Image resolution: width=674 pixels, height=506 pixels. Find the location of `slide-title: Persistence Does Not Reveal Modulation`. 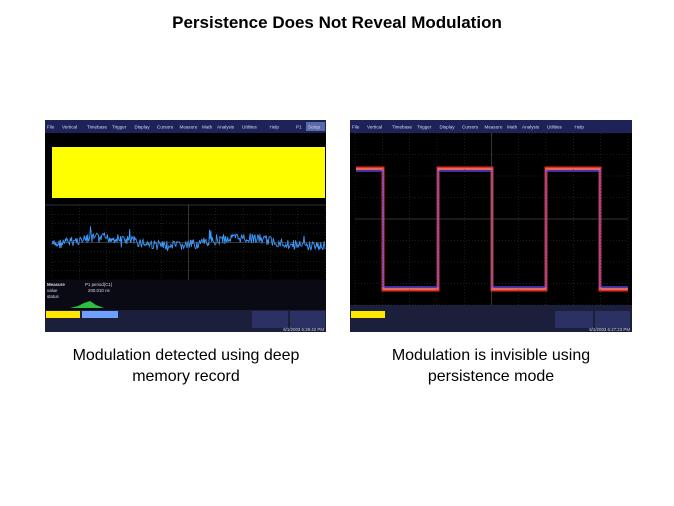

slide-title: Persistence Does Not Reveal Modulation is located at coordinates (337, 22).